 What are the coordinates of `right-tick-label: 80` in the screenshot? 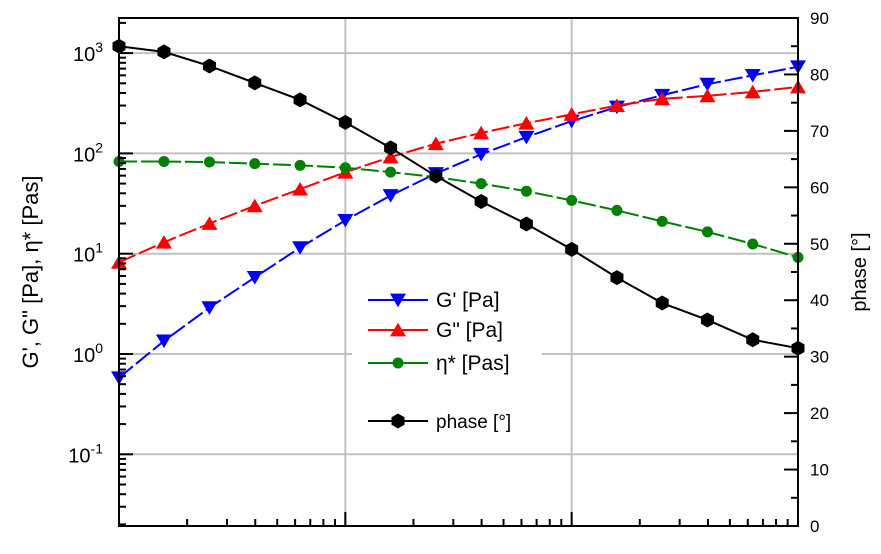 It's located at (819, 74).